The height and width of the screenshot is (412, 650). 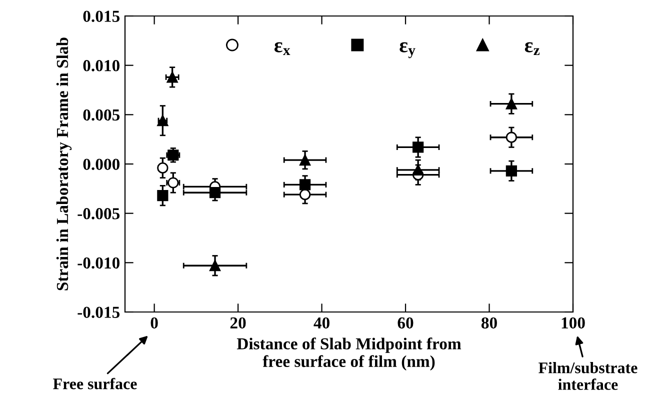 I want to click on legend-label: ε$_{z}$, so click(x=532, y=48).